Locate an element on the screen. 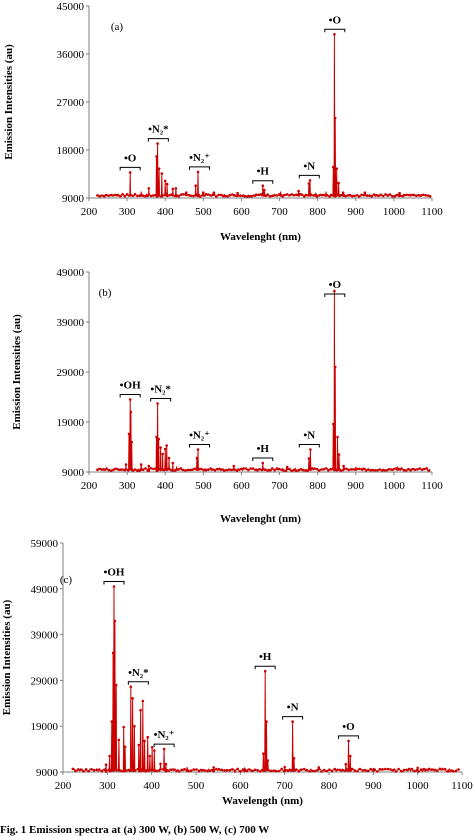 This screenshot has width=474, height=836. annotation-label: •OH is located at coordinates (113, 573).